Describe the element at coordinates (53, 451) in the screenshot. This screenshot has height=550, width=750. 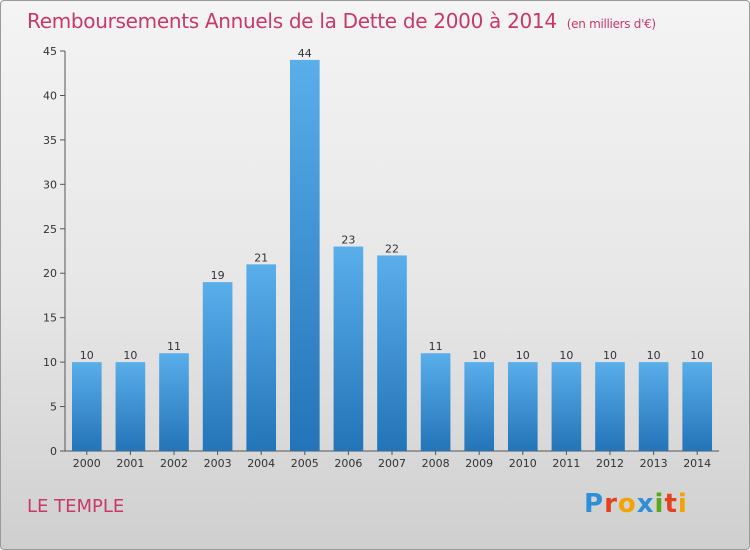
I see `y-tick-label: 0` at that location.